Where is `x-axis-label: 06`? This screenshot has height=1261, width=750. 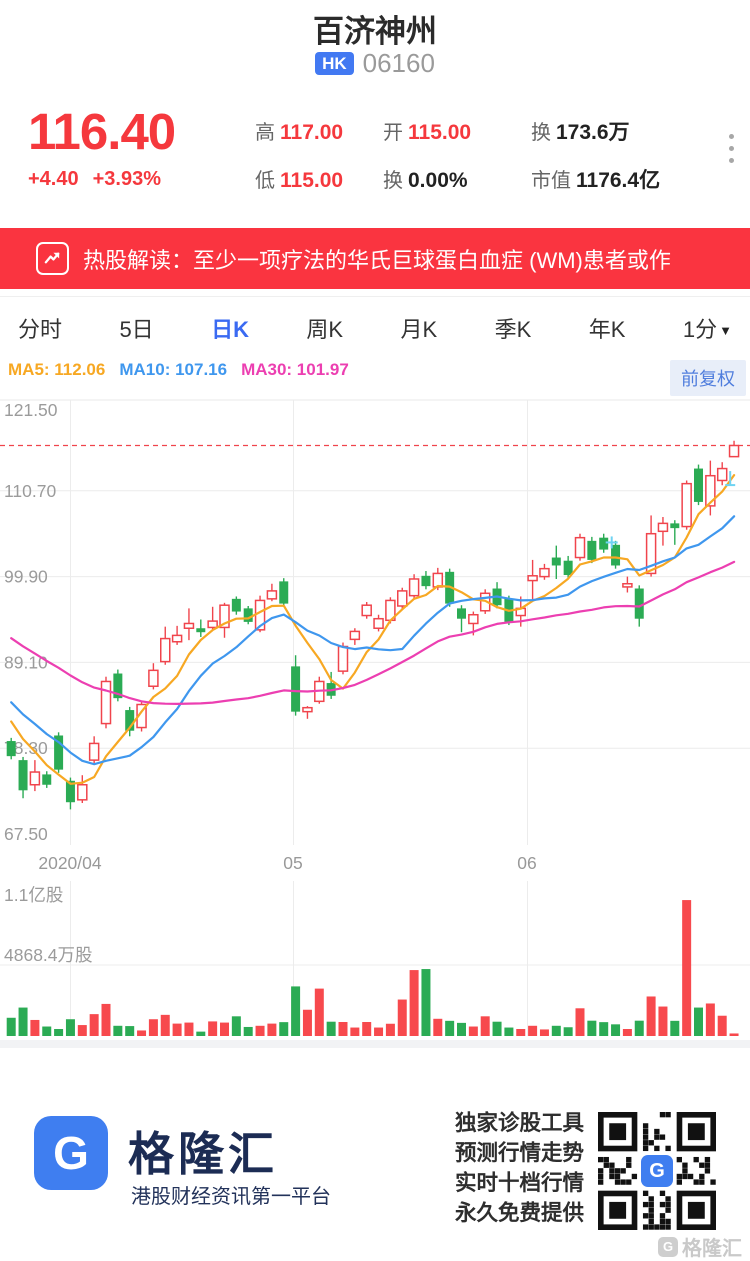 x-axis-label: 06 is located at coordinates (526, 863).